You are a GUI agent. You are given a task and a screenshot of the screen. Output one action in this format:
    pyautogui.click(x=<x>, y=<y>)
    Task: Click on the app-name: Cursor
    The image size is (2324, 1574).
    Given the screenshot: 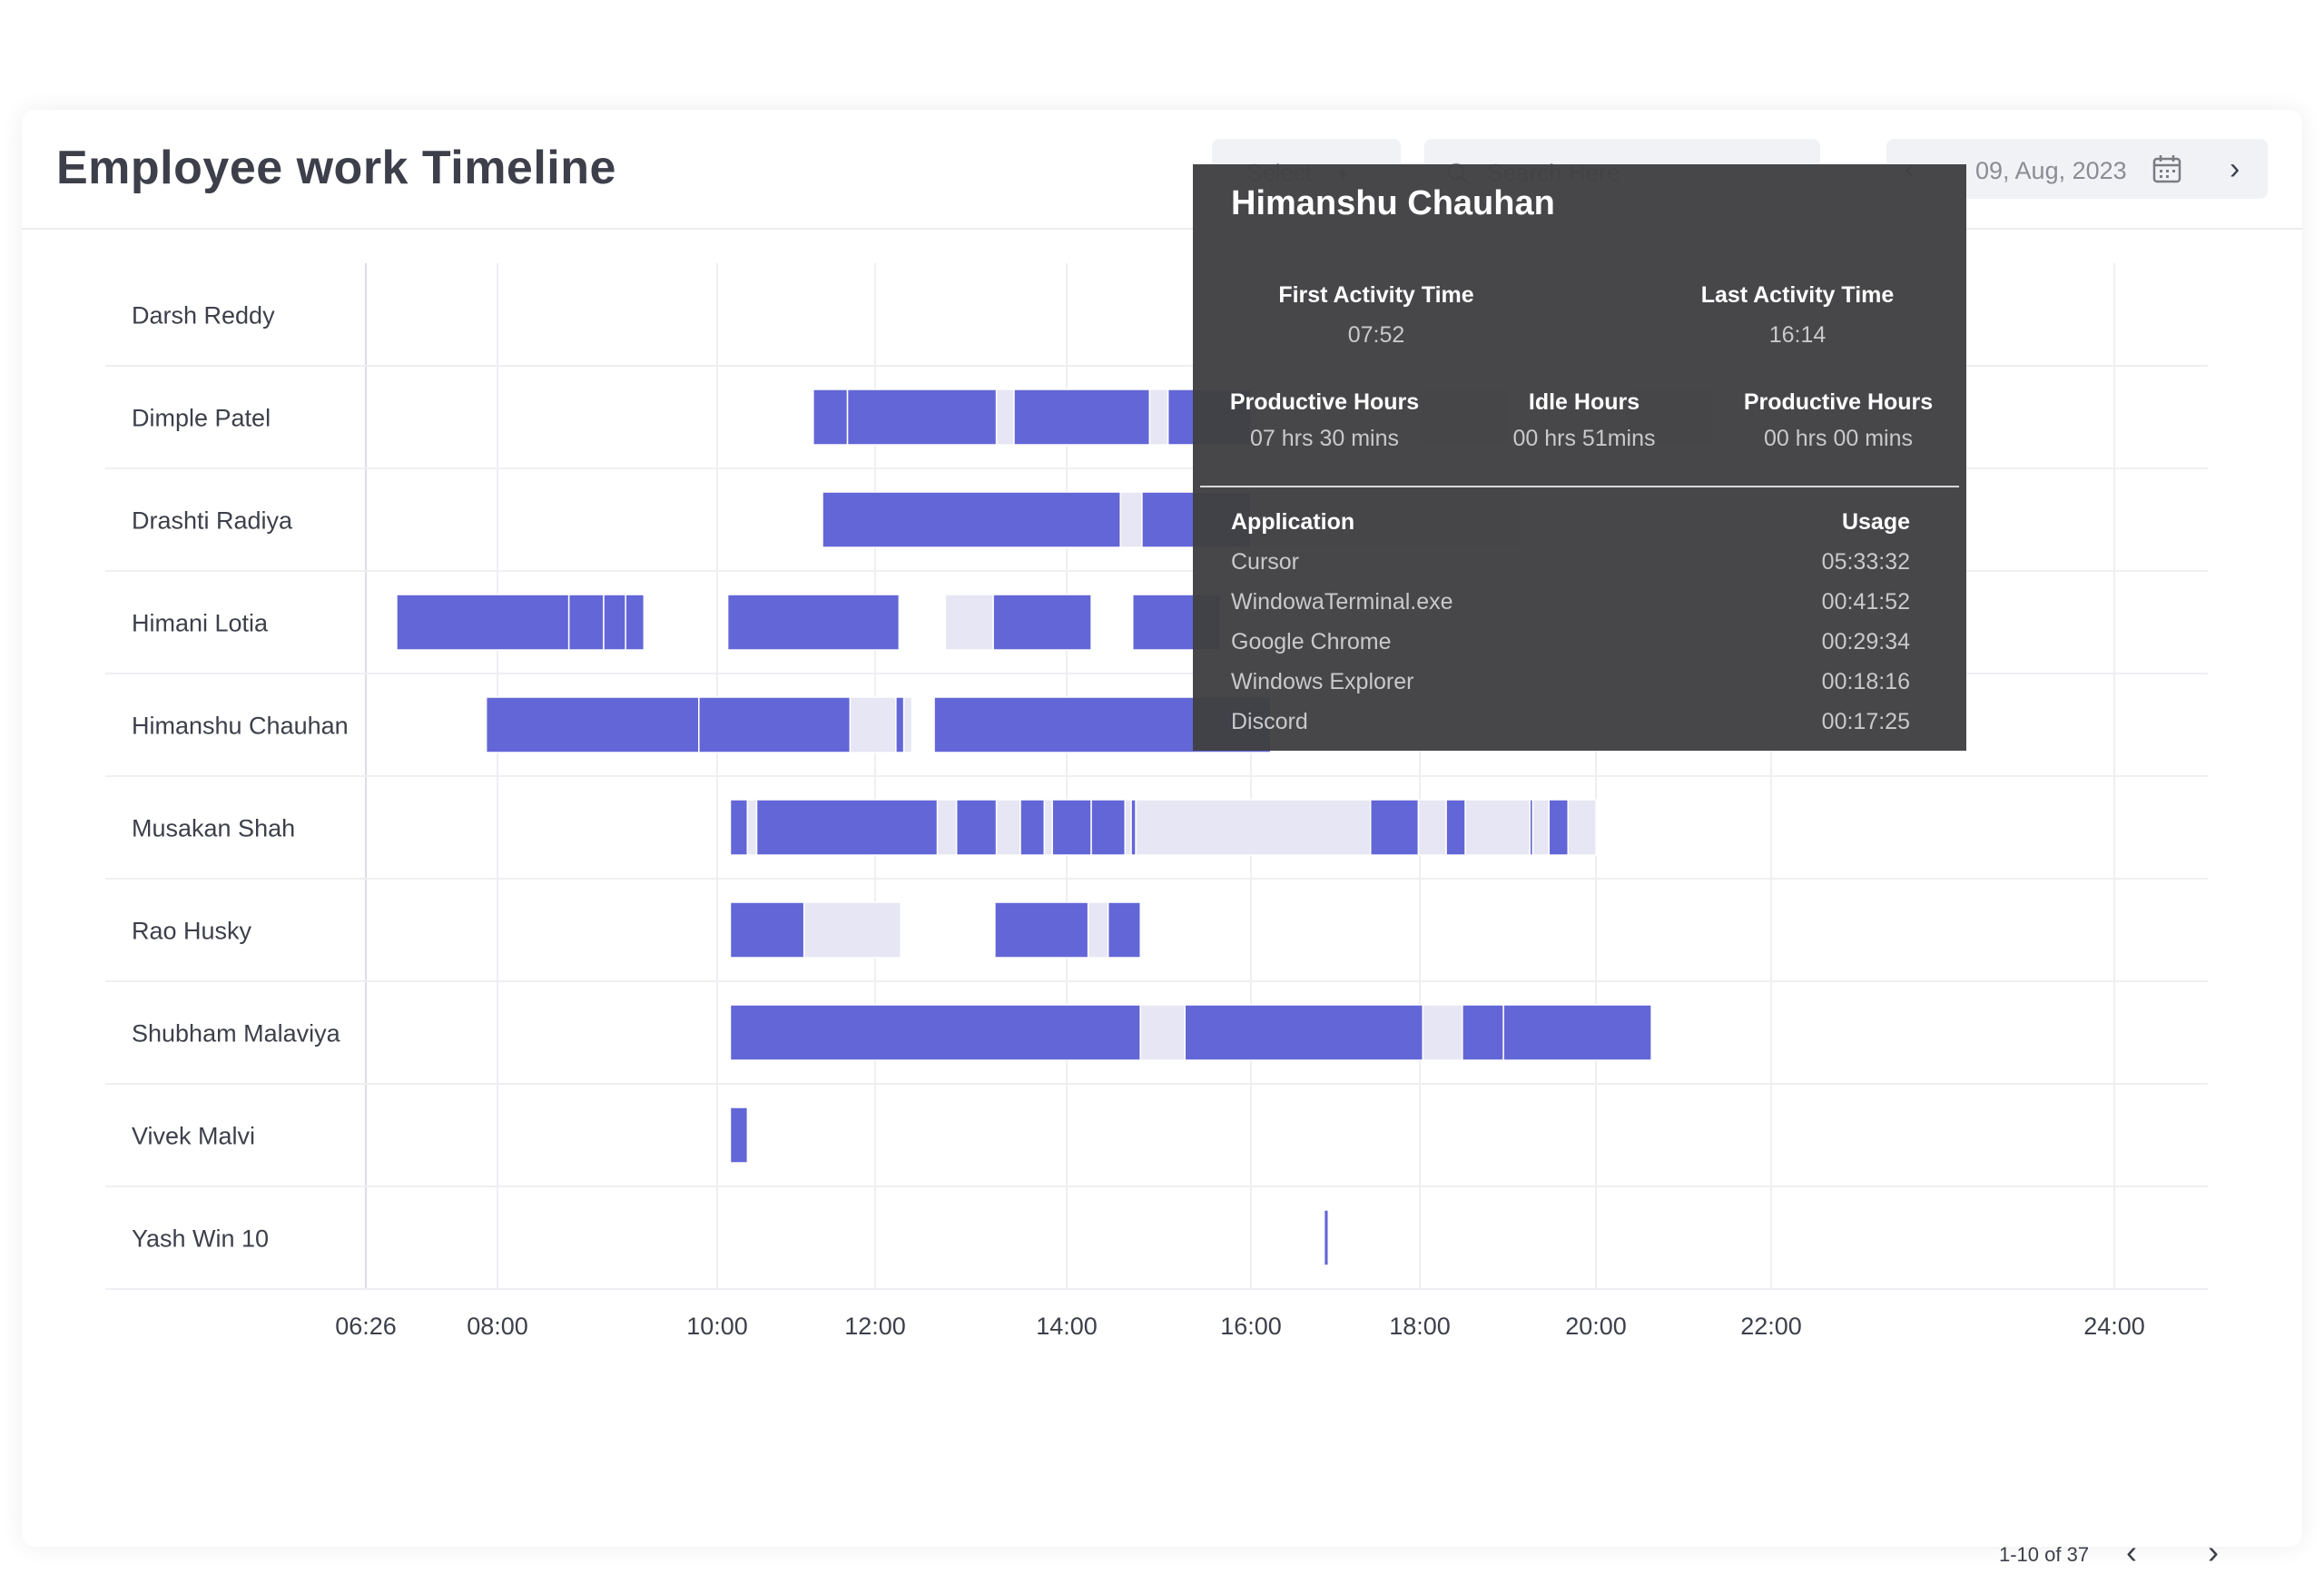 What is the action you would take?
    pyautogui.click(x=1265, y=562)
    